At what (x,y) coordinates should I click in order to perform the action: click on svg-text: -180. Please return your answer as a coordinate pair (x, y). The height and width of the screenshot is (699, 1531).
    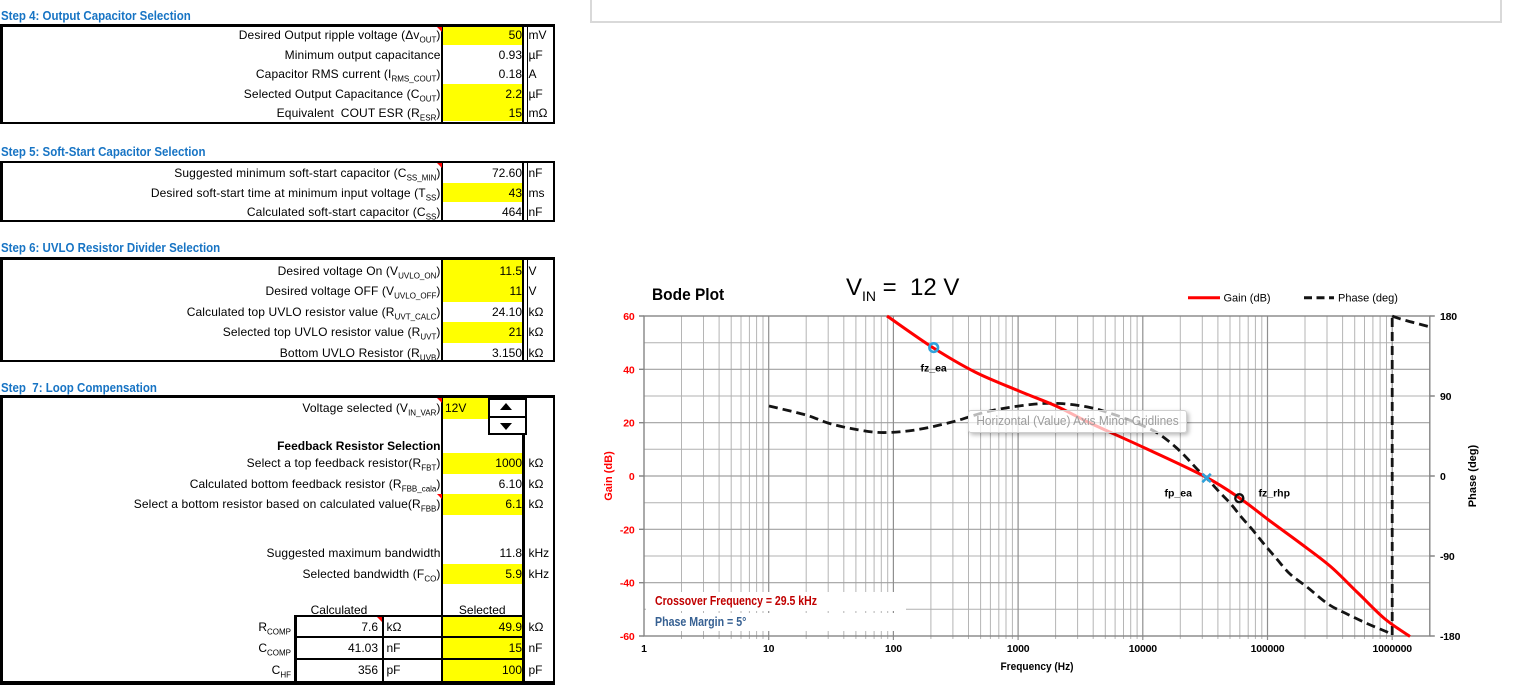
    Looking at the image, I should click on (1450, 637).